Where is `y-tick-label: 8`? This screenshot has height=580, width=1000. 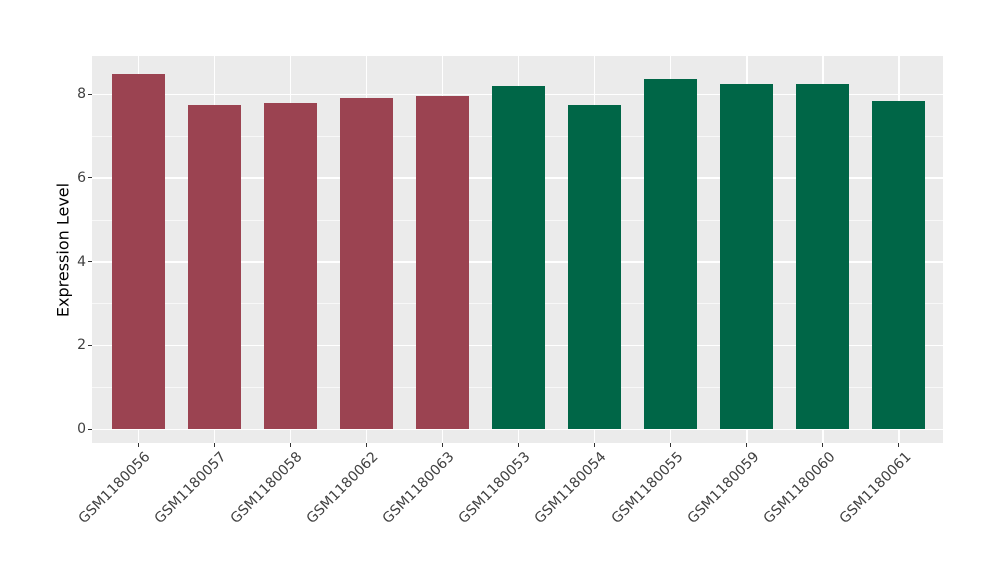
y-tick-label: 8 is located at coordinates (81, 94).